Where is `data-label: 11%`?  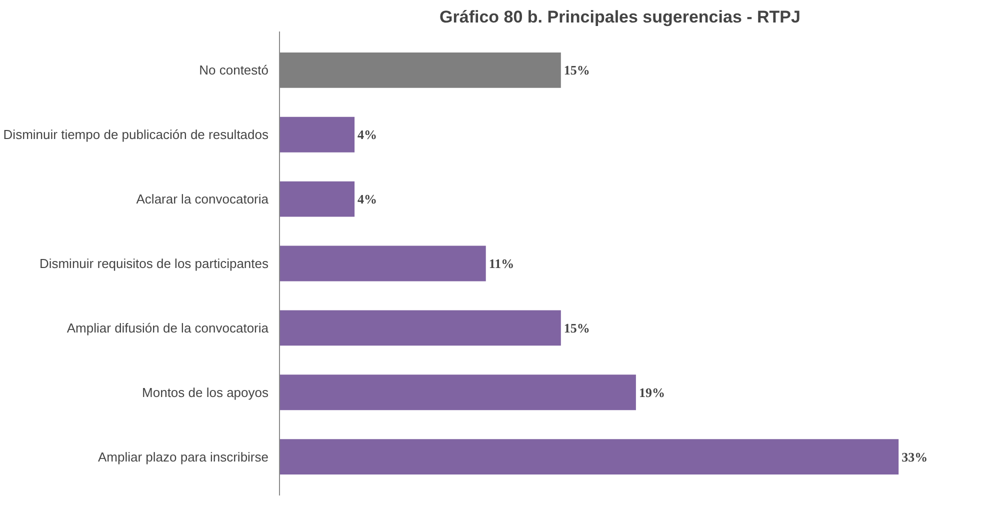
data-label: 11% is located at coordinates (501, 263).